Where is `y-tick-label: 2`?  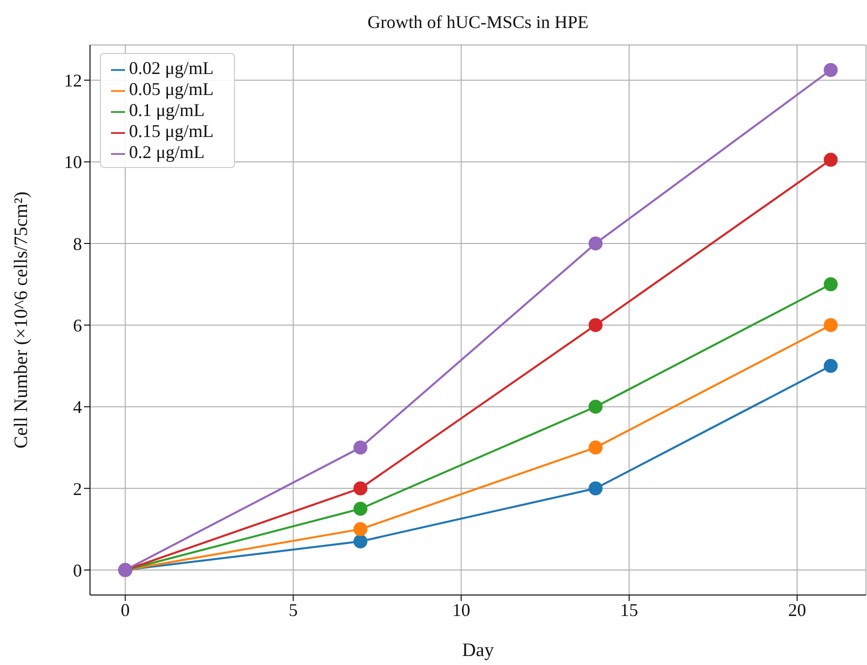
y-tick-label: 2 is located at coordinates (77, 488).